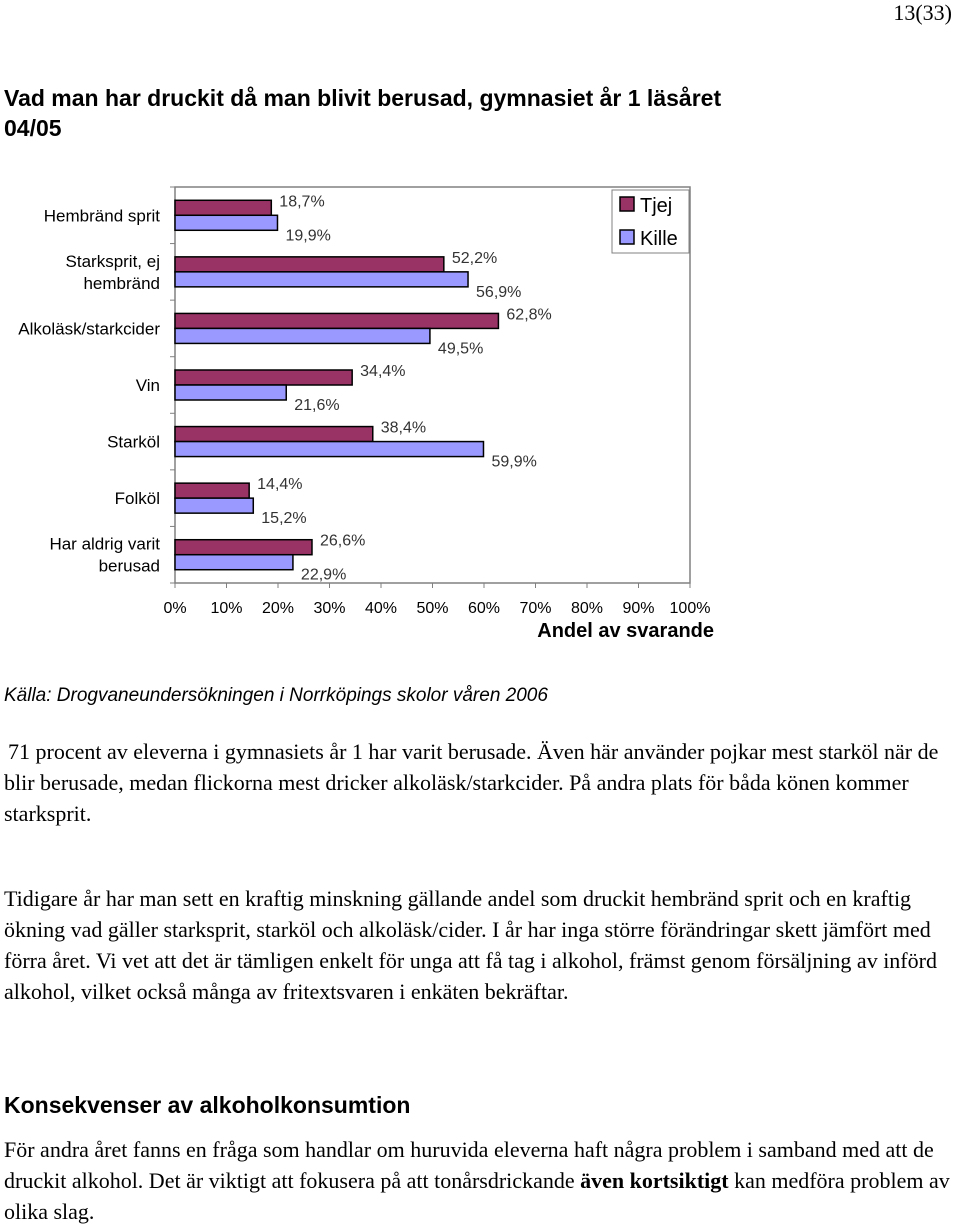 The image size is (960, 1227). What do you see at coordinates (654, 1180) in the screenshot?
I see `paragraph-3-emphasis: även kortsiktigt` at bounding box center [654, 1180].